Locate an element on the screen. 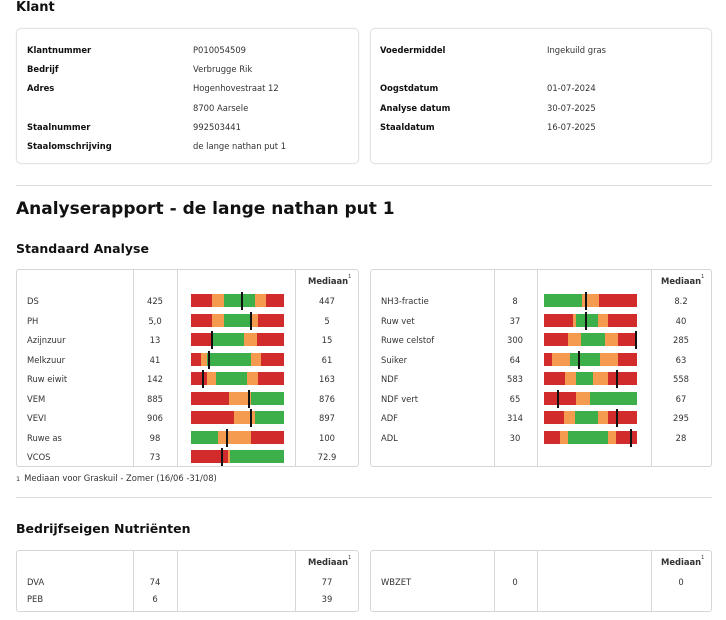 The height and width of the screenshot is (620, 726). row-value: 41 is located at coordinates (155, 359).